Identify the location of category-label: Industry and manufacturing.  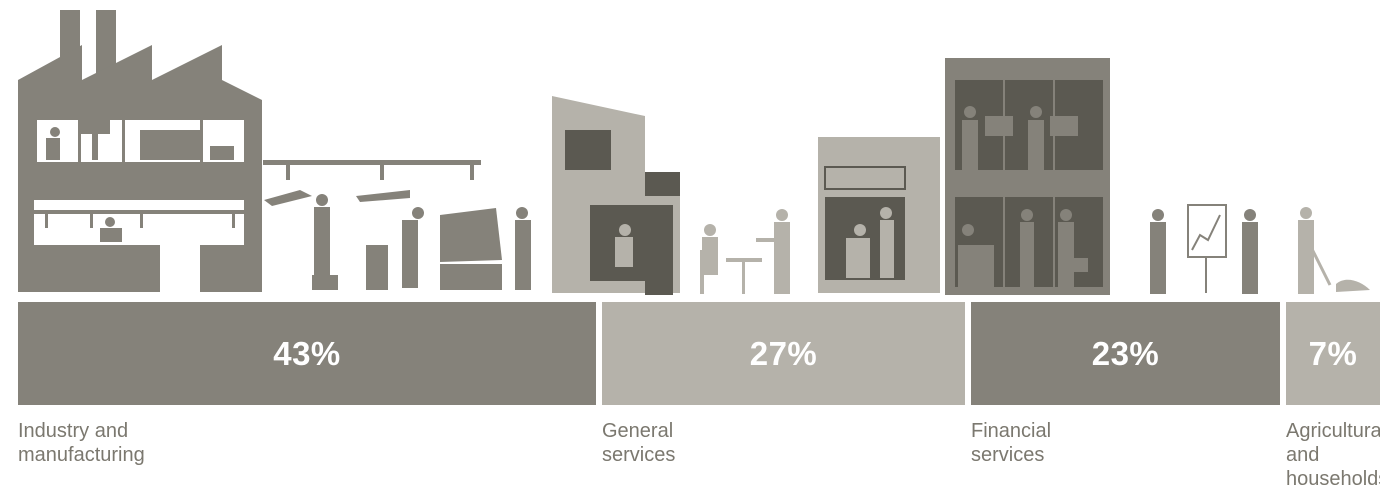
(81, 443).